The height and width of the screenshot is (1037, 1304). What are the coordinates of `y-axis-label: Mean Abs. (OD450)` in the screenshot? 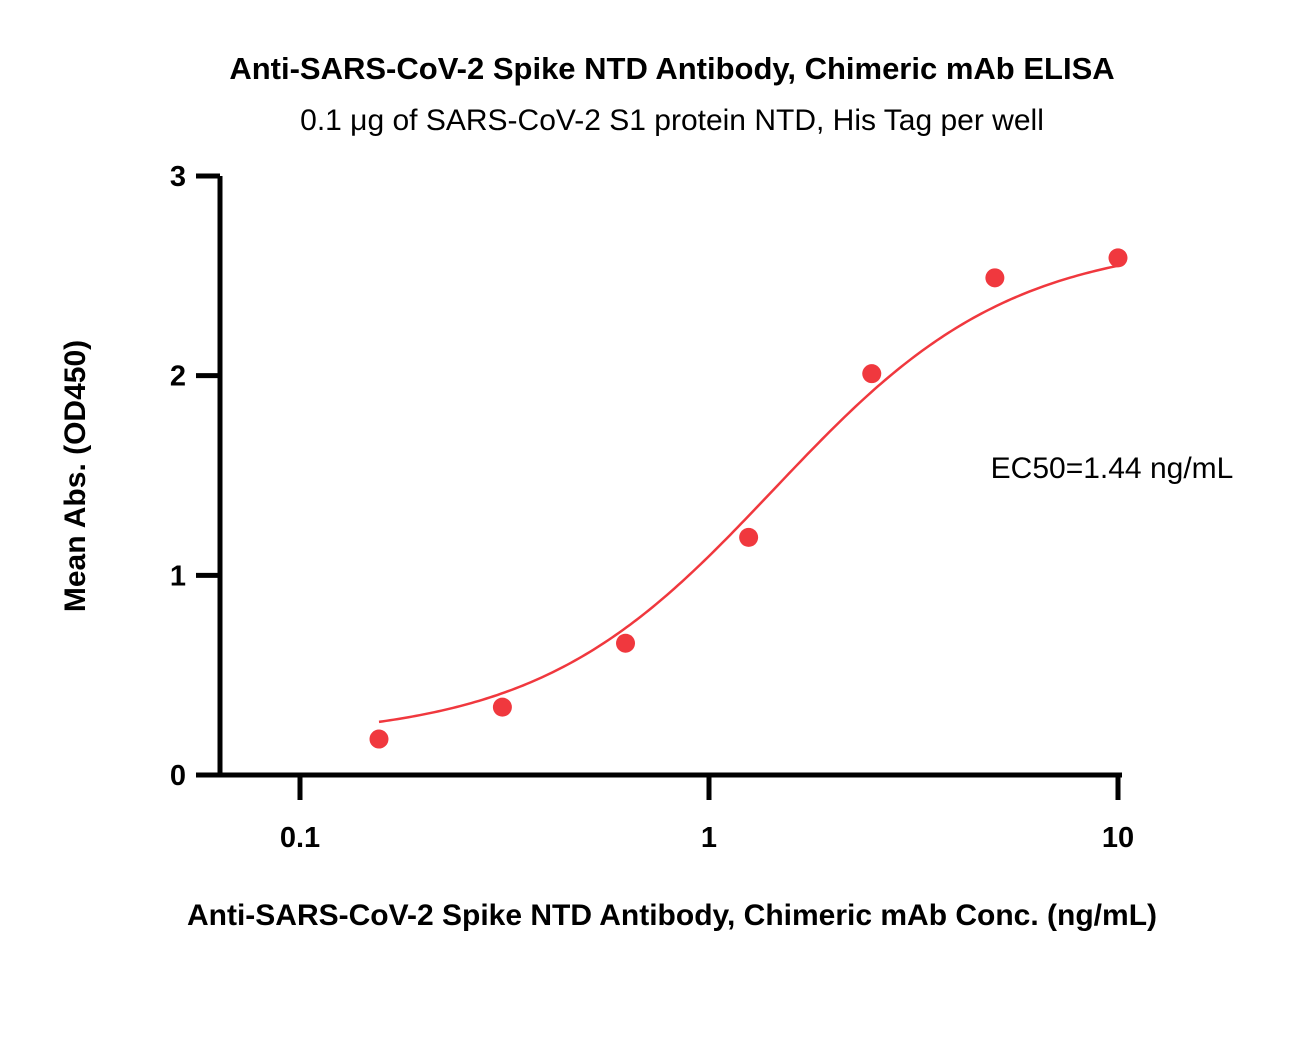 It's located at (75, 476).